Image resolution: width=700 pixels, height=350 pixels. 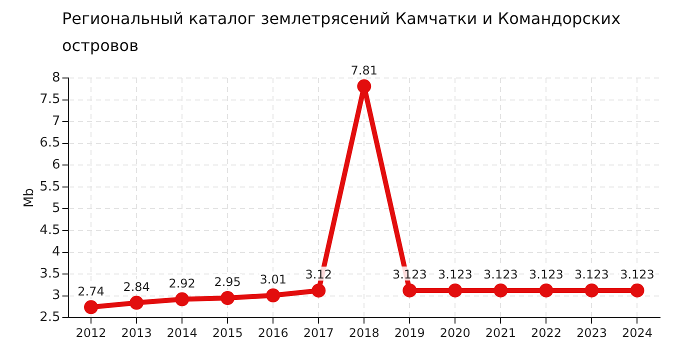 What do you see at coordinates (56, 165) in the screenshot?
I see `y-tick-label: 6` at bounding box center [56, 165].